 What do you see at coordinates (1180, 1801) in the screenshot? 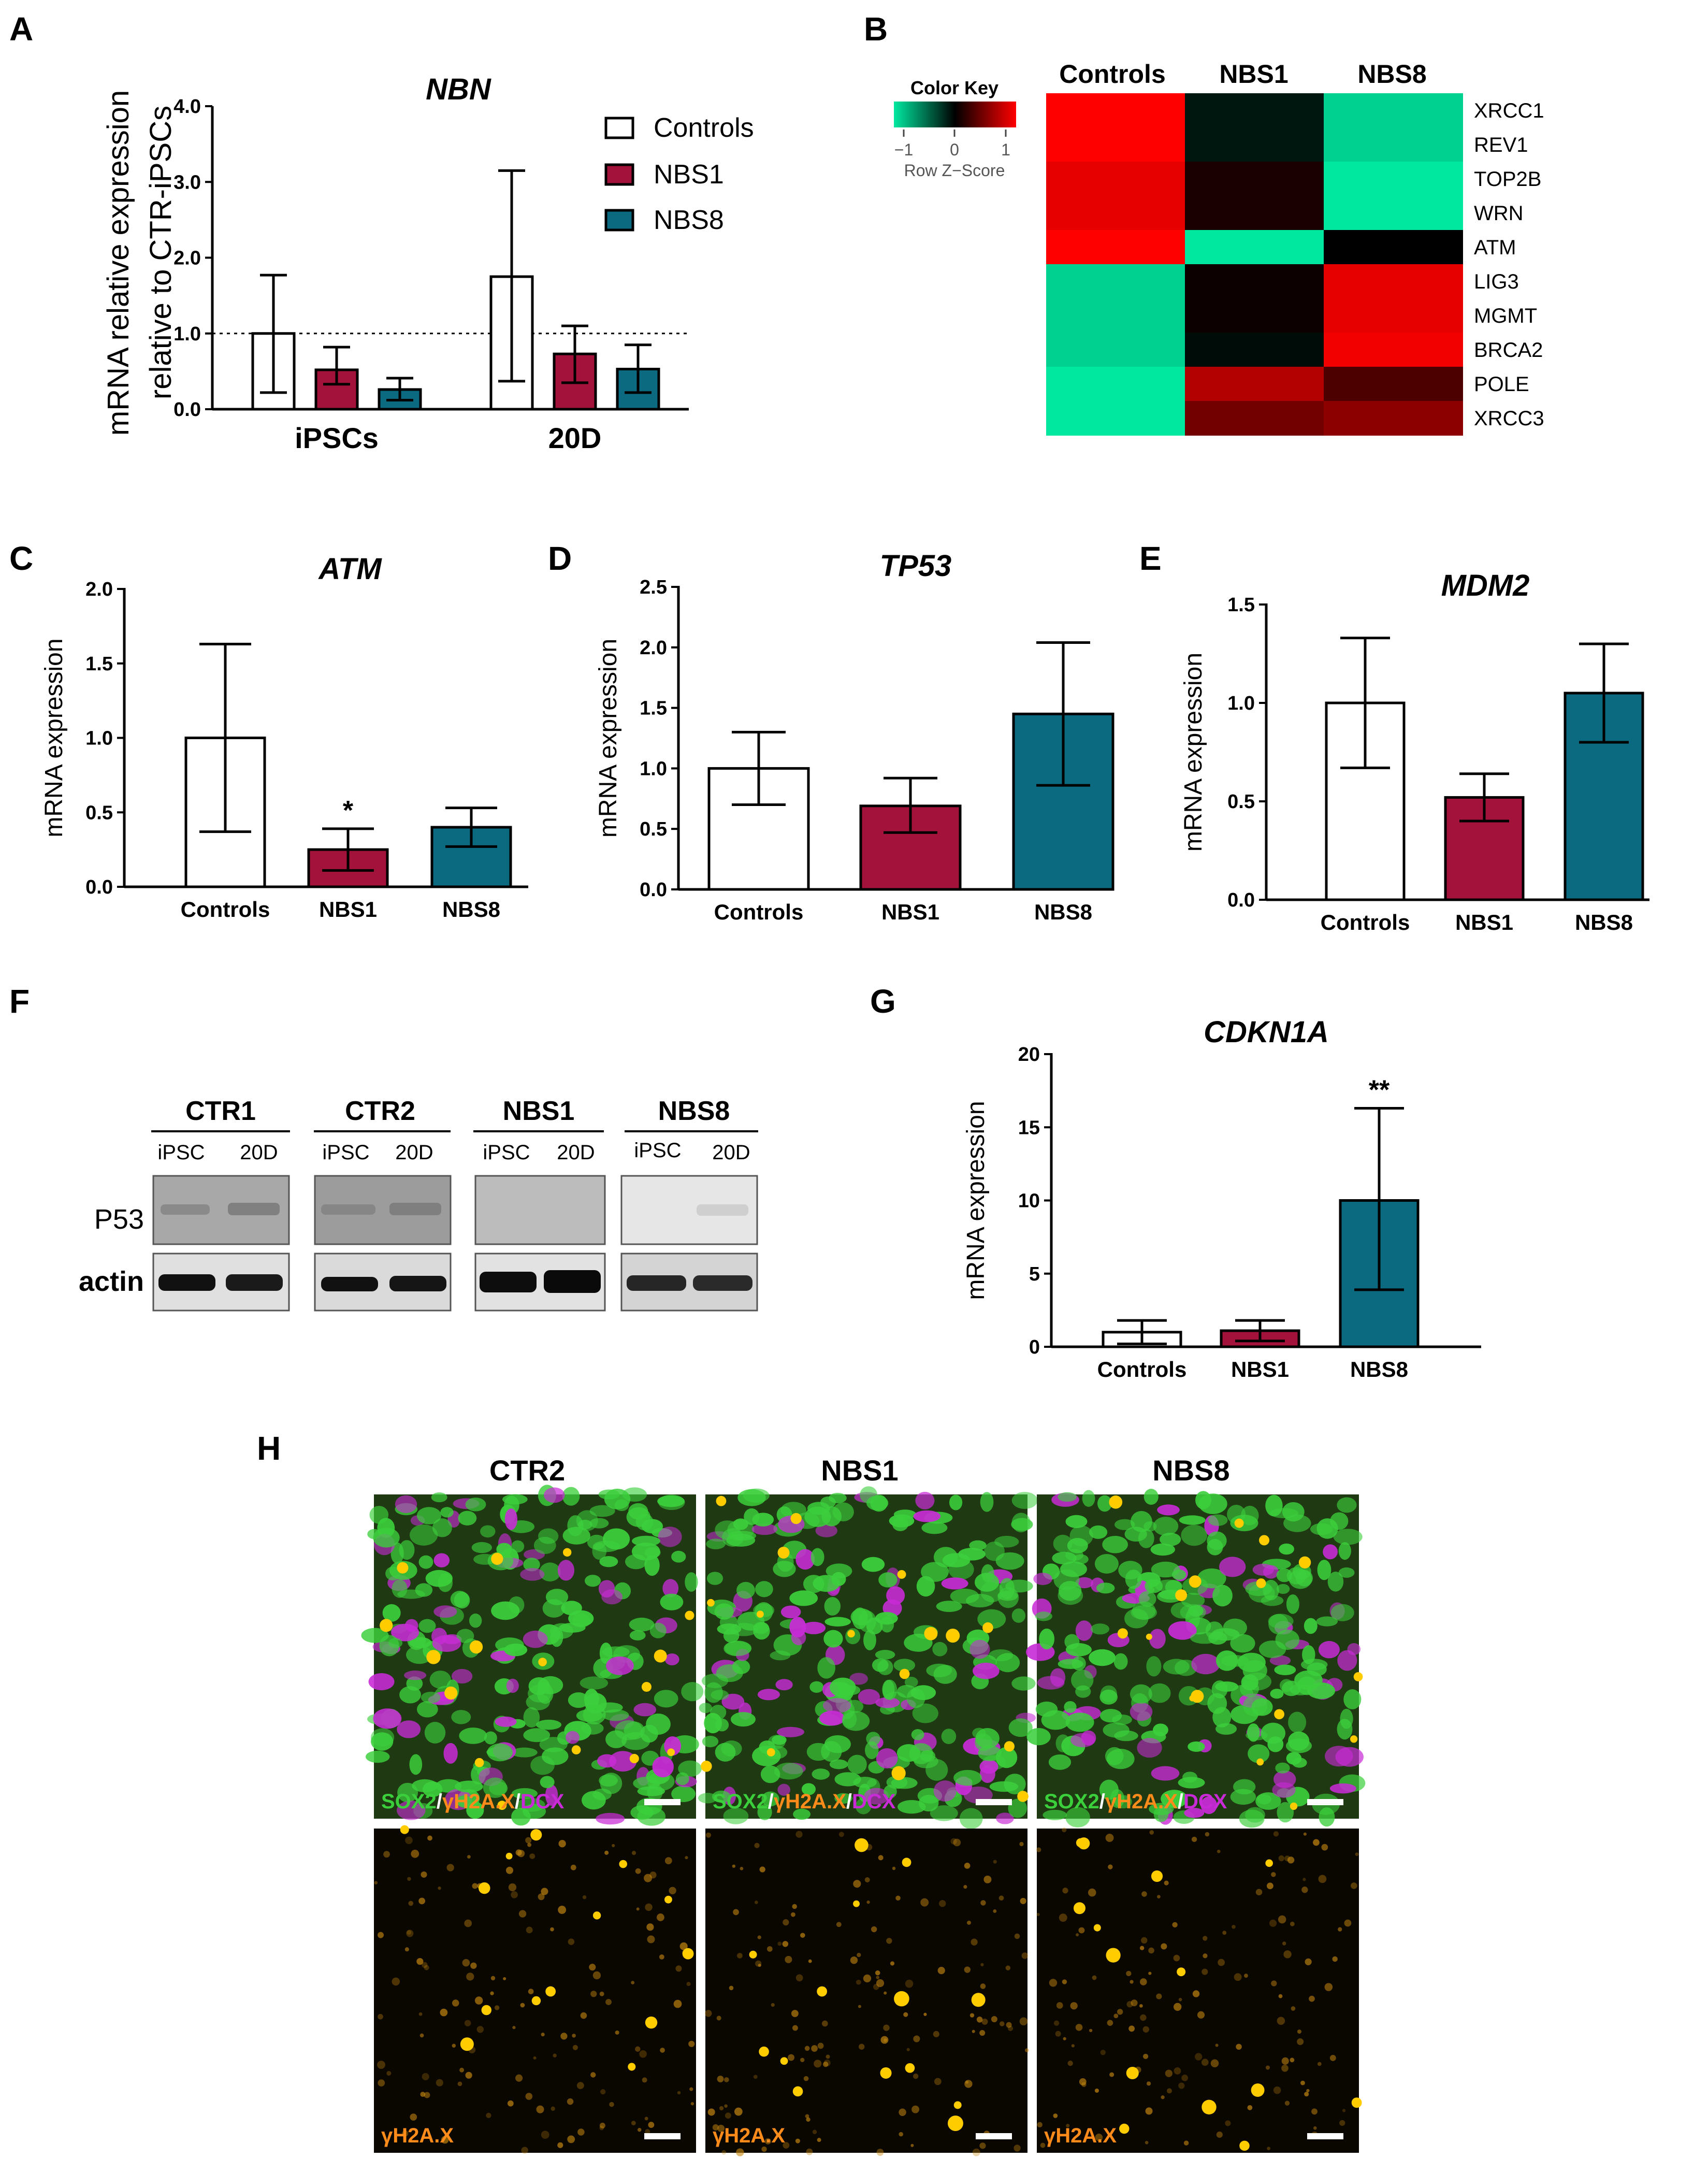
I see `if-label-part: /` at bounding box center [1180, 1801].